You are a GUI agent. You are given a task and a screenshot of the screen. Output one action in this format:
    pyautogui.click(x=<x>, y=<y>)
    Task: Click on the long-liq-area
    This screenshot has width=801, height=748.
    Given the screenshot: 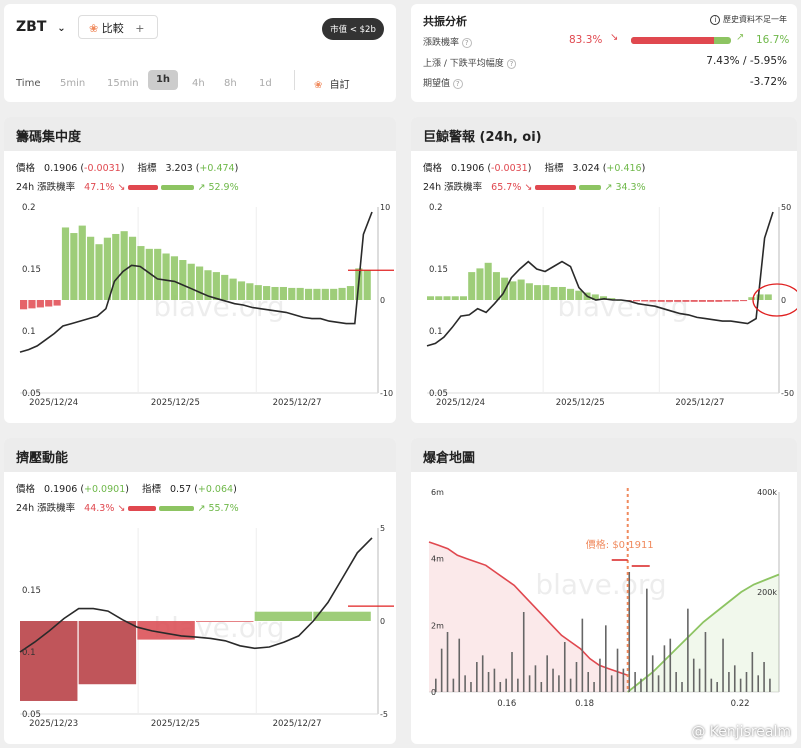 What is the action you would take?
    pyautogui.click(x=703, y=633)
    